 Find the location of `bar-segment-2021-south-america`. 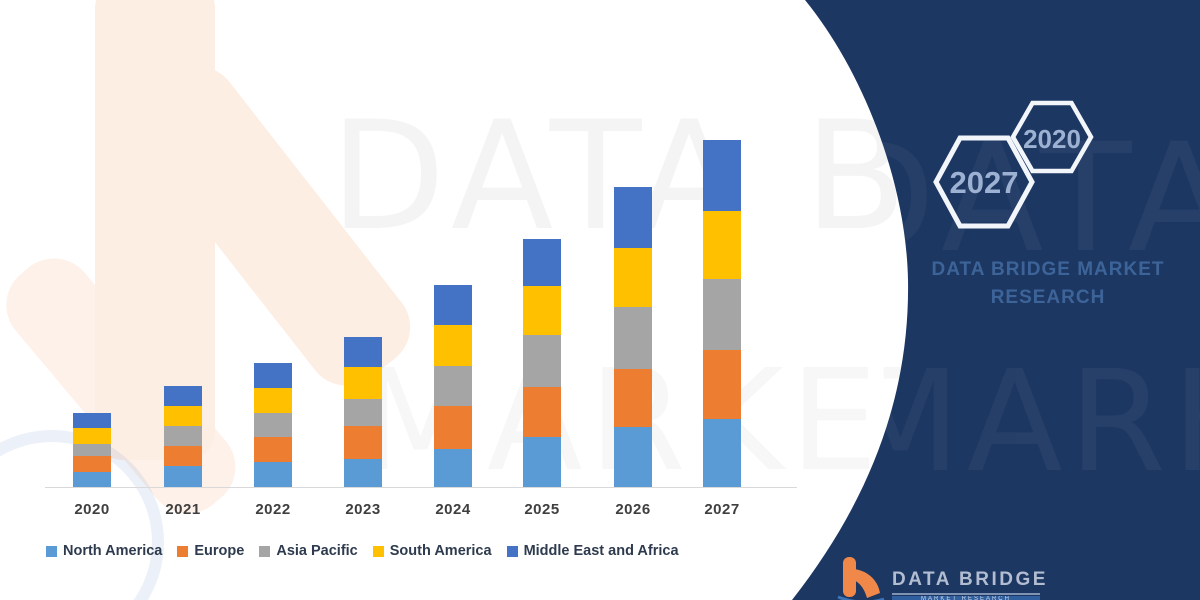

bar-segment-2021-south-america is located at coordinates (183, 416).